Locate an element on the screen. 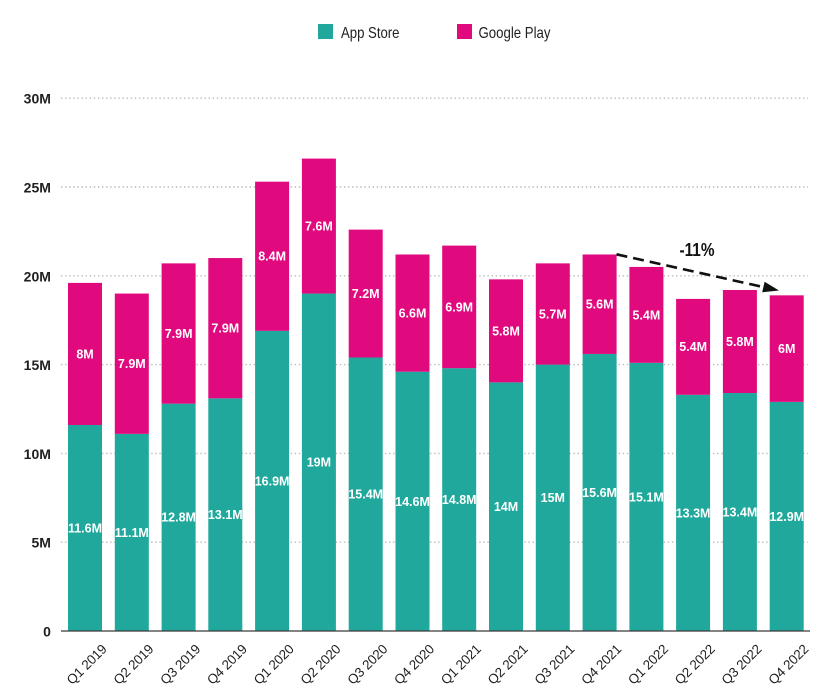 The image size is (838, 692). svg-text: 8M is located at coordinates (84, 354).